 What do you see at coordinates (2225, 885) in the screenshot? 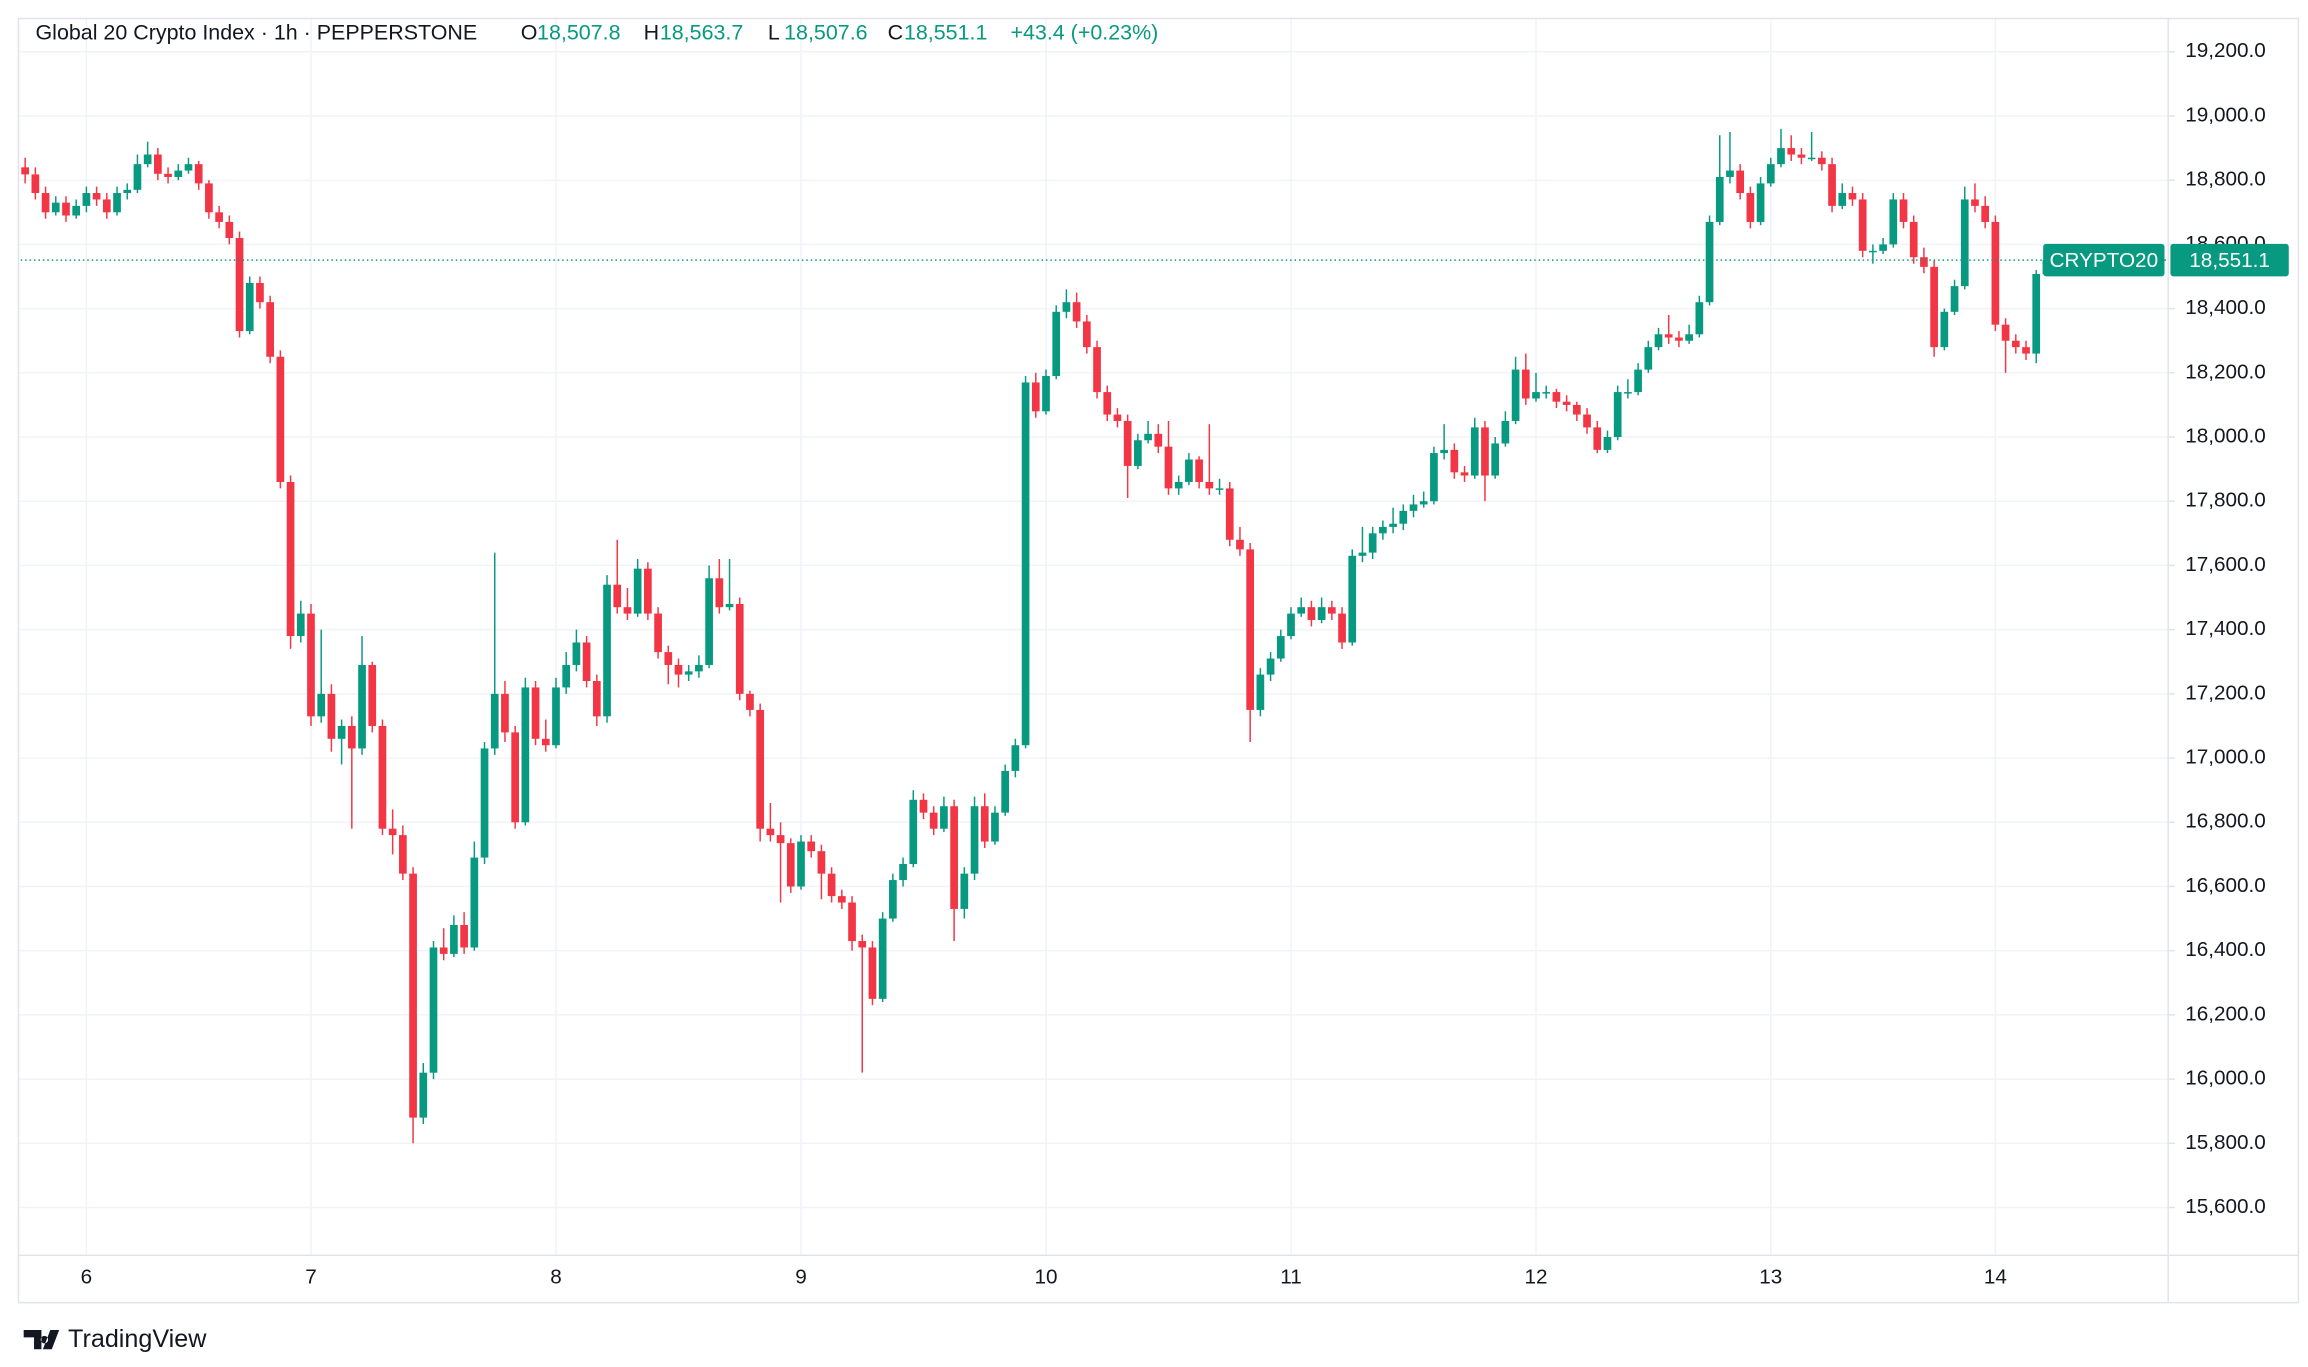
I see `y-tick-label: 16,600.0` at bounding box center [2225, 885].